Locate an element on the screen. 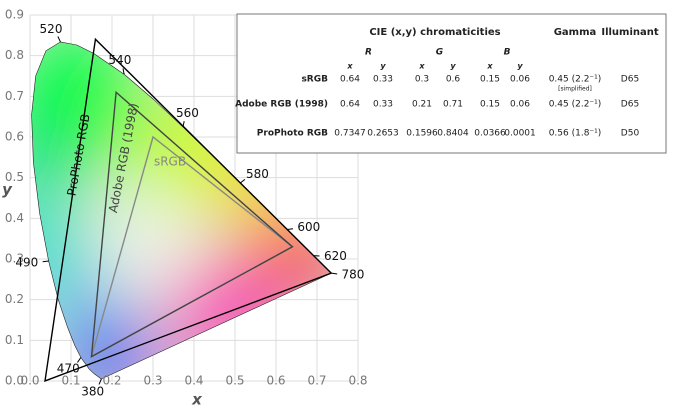 This screenshot has height=420, width=678. x-tick-label: 0.7 is located at coordinates (316, 381).